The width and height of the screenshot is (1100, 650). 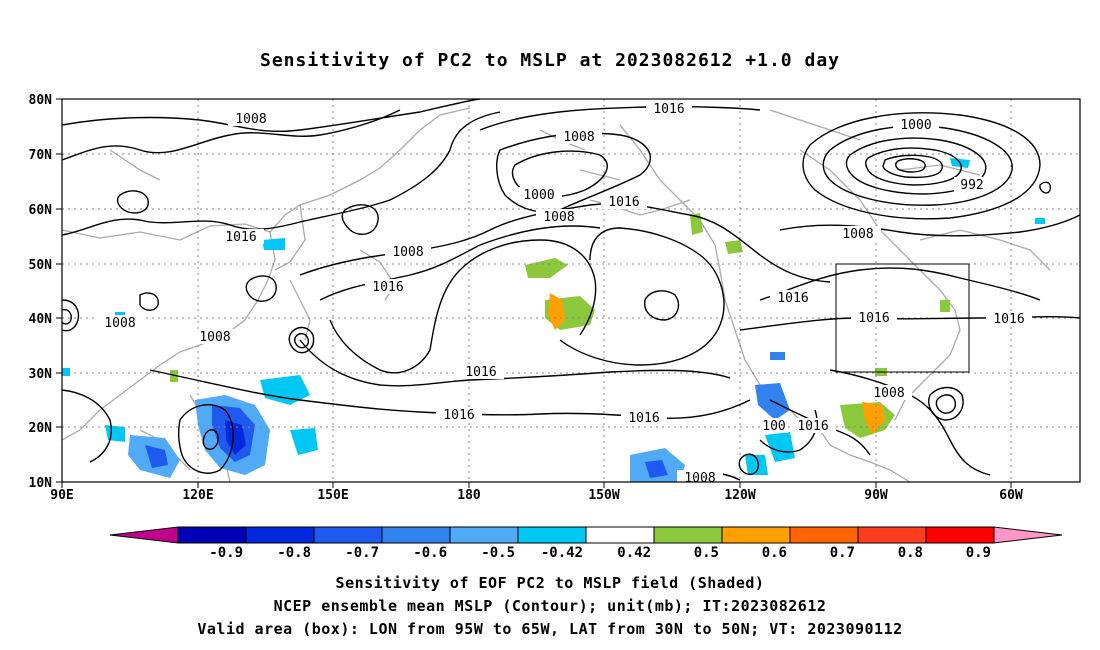 I want to click on lon-tick-label: 120E, so click(x=197, y=495).